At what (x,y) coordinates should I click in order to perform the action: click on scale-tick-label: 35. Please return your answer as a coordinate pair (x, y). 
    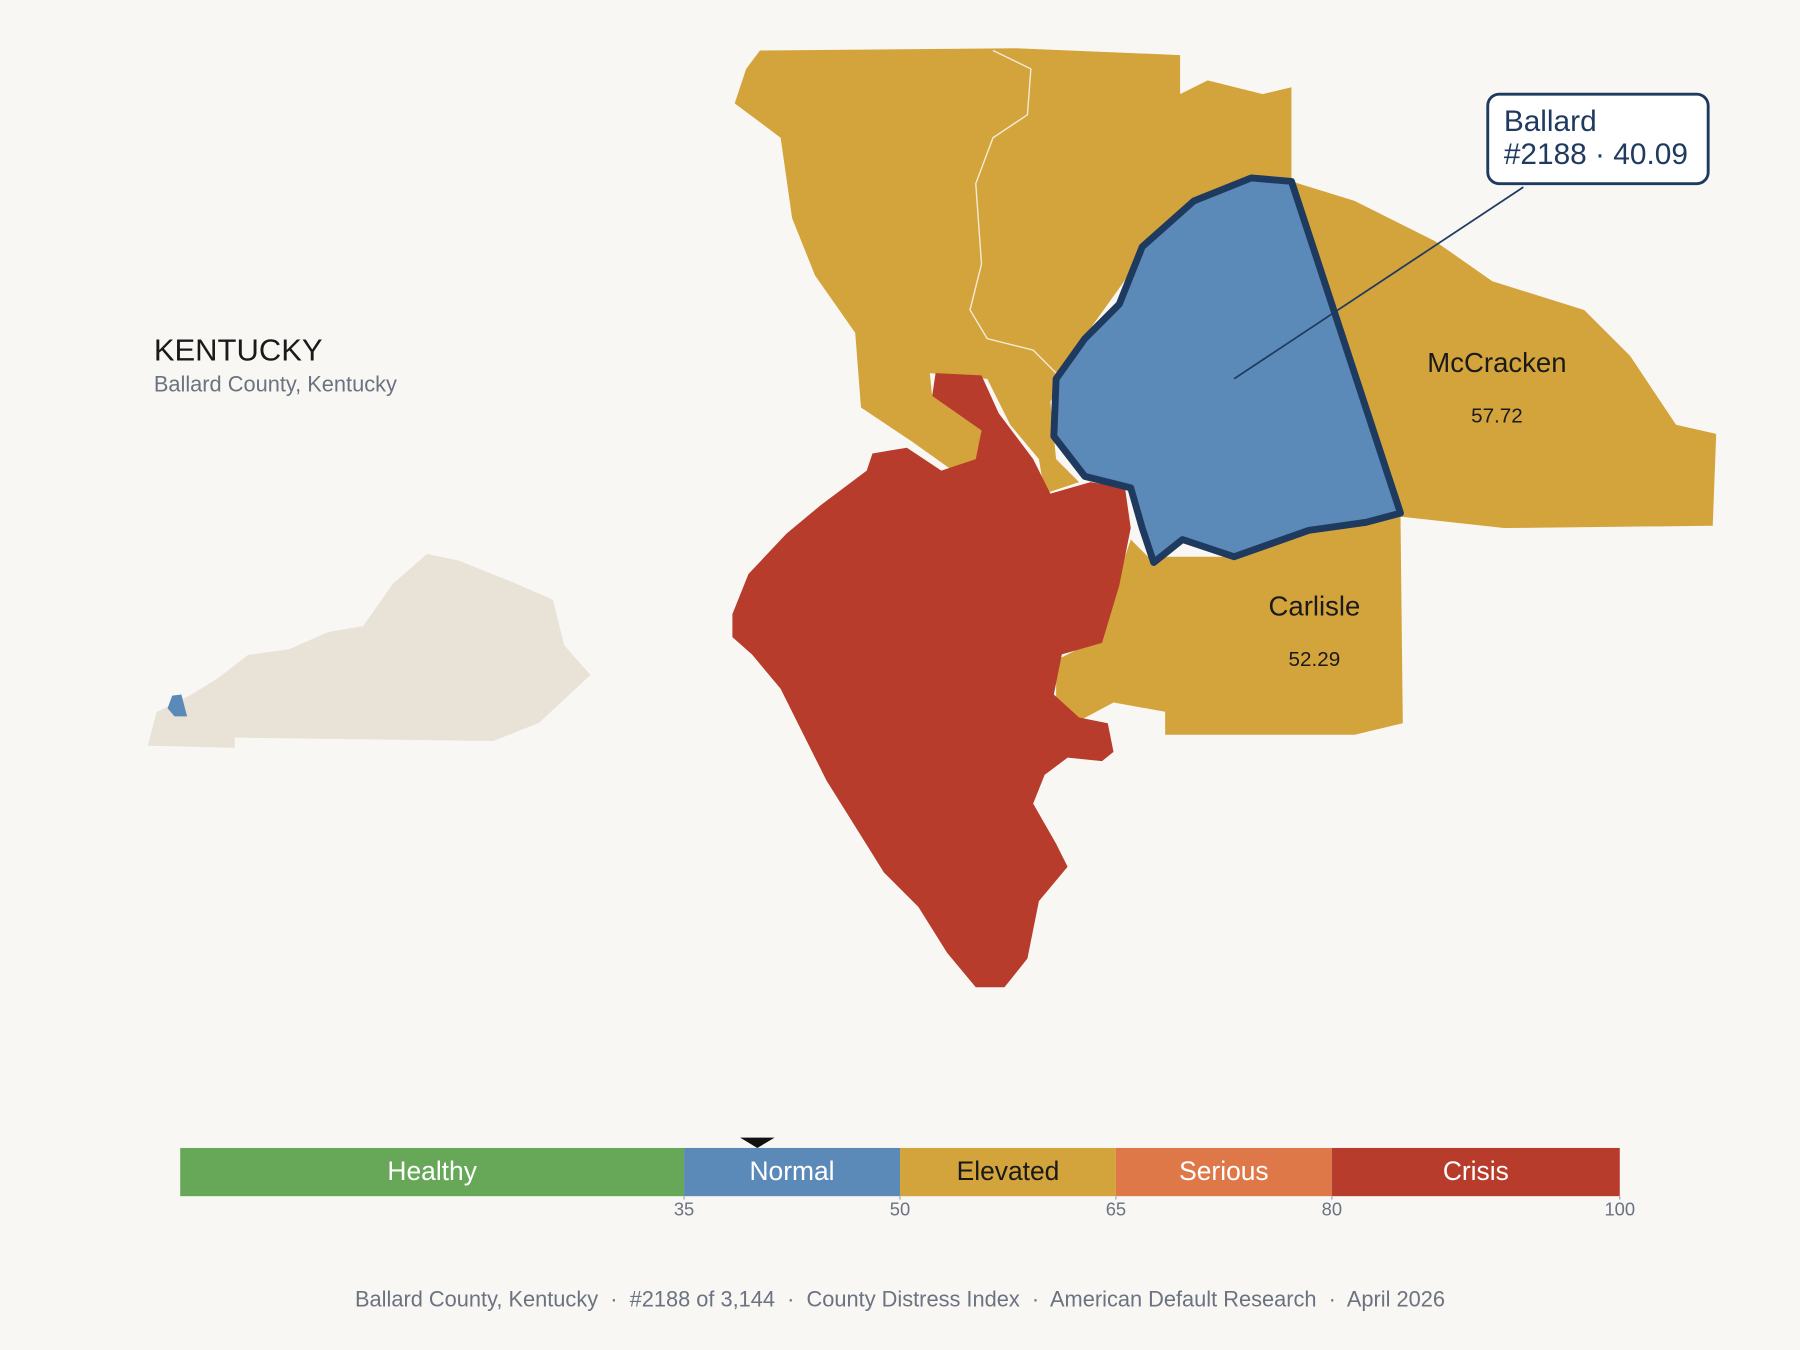
    Looking at the image, I should click on (684, 1209).